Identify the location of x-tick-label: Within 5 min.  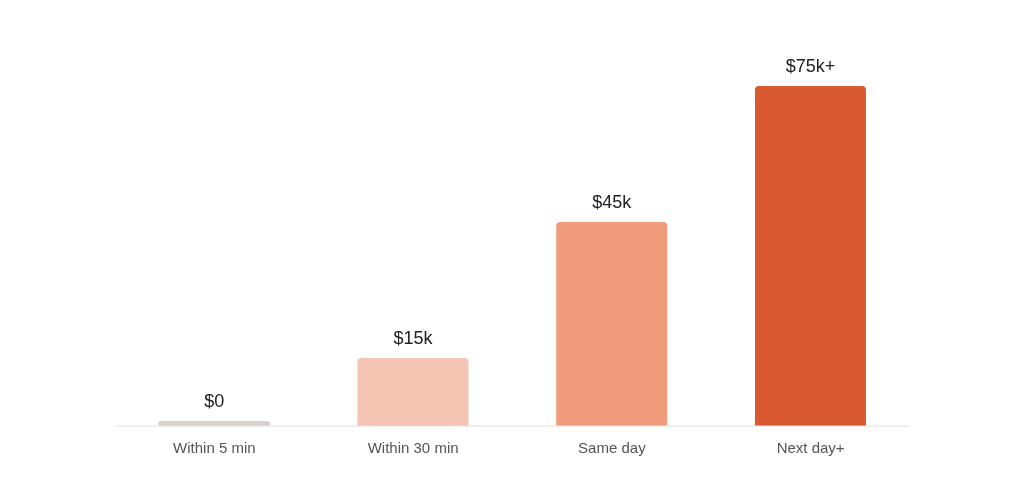
(214, 447).